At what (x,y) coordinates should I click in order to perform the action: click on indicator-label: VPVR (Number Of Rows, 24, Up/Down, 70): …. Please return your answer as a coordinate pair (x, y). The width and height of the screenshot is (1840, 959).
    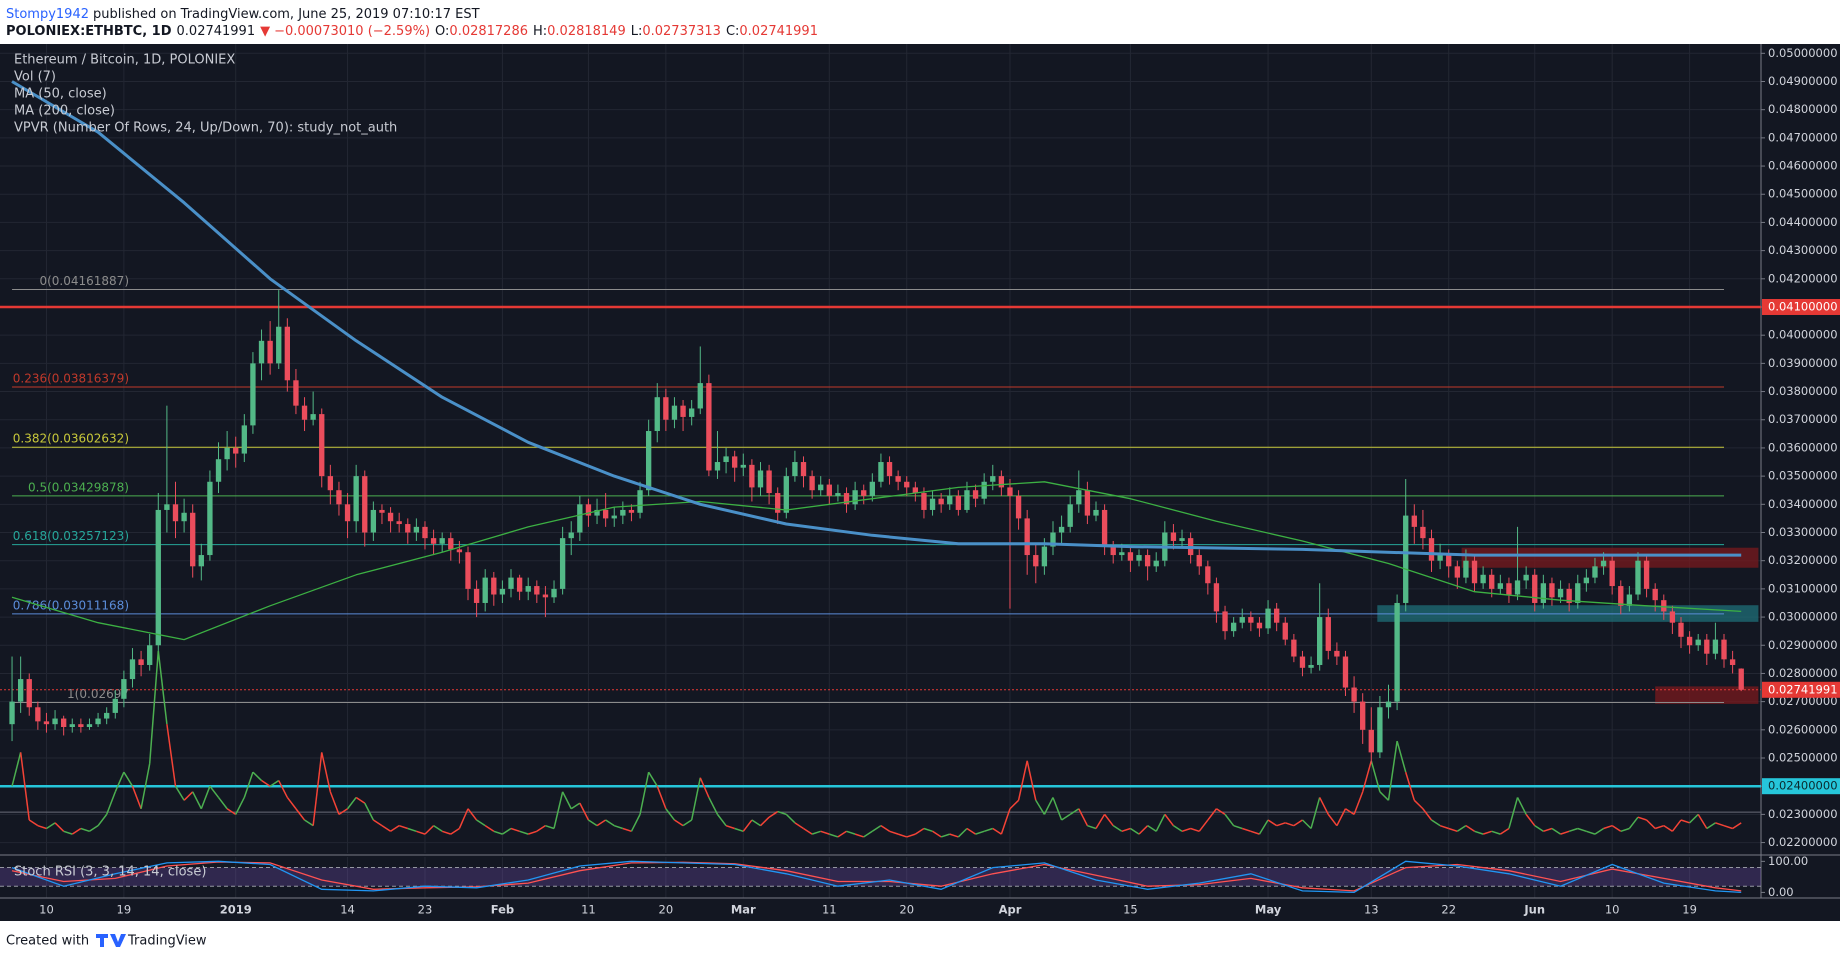
    Looking at the image, I should click on (205, 128).